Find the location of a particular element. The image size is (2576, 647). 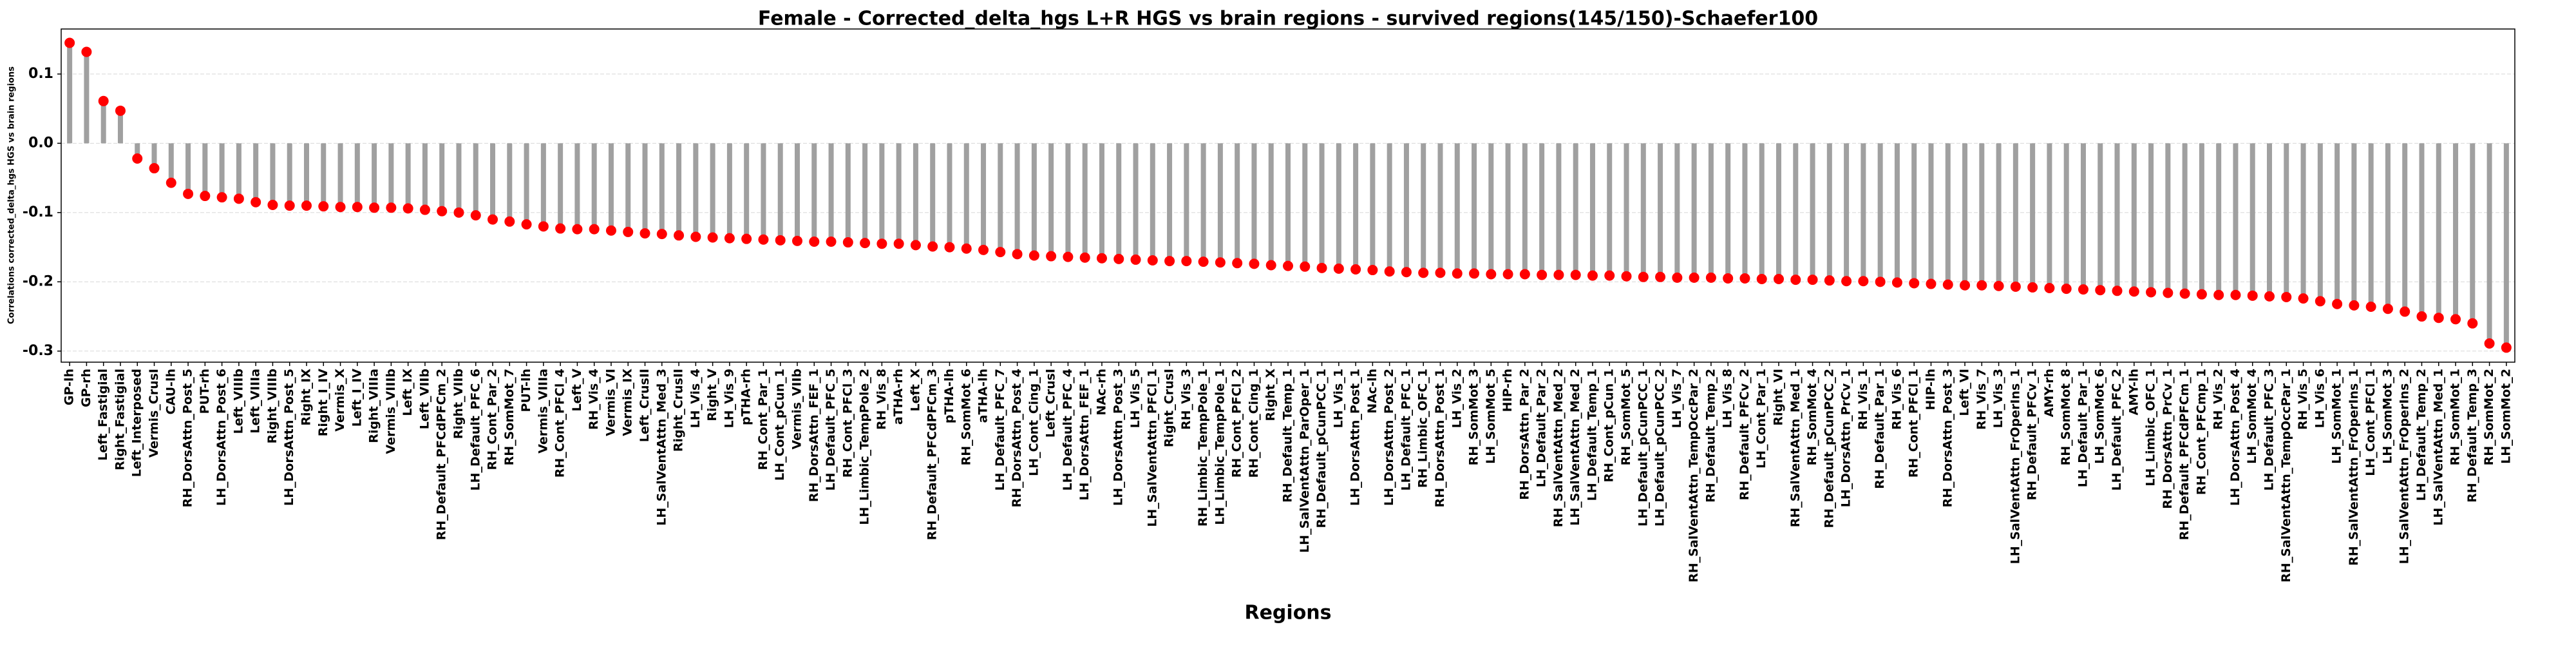

x-tick-label: RH_Default_Temp_2 is located at coordinates (1710, 436).